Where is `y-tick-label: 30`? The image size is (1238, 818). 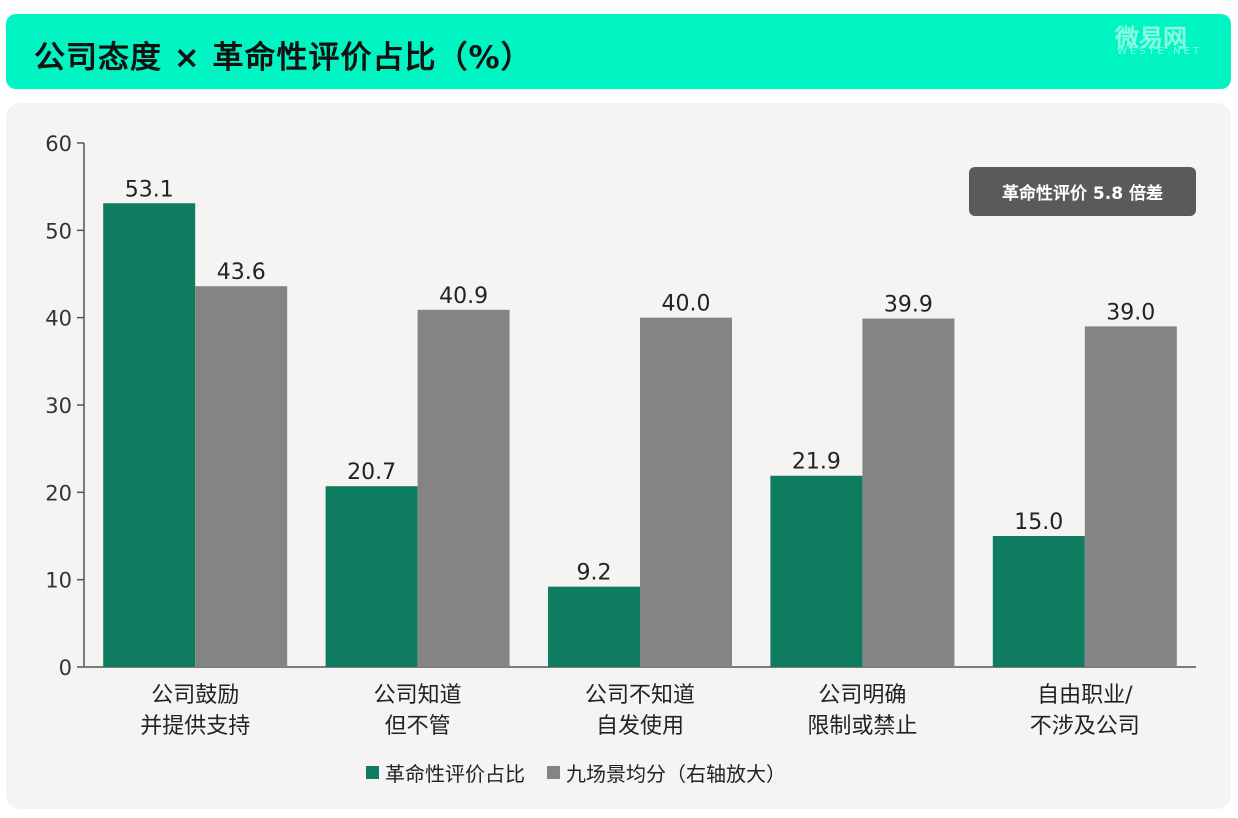
y-tick-label: 30 is located at coordinates (58, 406).